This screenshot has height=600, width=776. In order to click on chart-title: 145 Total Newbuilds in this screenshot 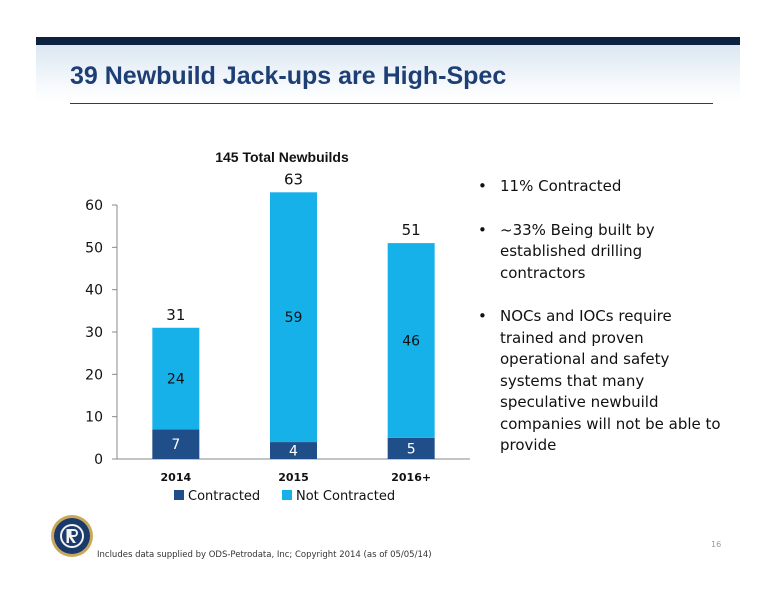, I will do `click(282, 157)`.